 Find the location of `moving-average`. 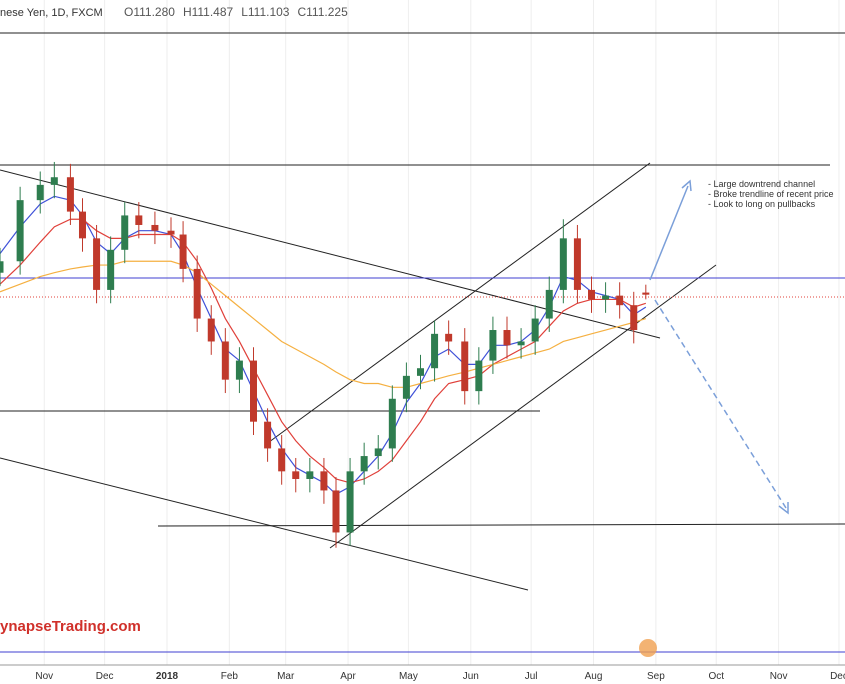

moving-average is located at coordinates (323, 324).